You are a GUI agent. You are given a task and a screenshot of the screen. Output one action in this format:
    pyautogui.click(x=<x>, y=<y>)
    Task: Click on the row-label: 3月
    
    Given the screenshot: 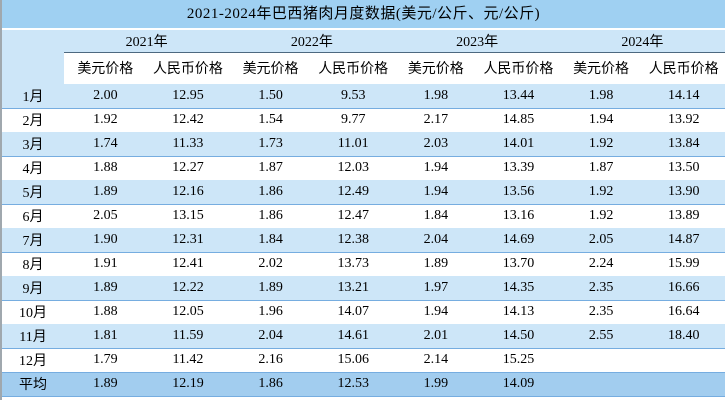 What is the action you would take?
    pyautogui.click(x=33, y=144)
    